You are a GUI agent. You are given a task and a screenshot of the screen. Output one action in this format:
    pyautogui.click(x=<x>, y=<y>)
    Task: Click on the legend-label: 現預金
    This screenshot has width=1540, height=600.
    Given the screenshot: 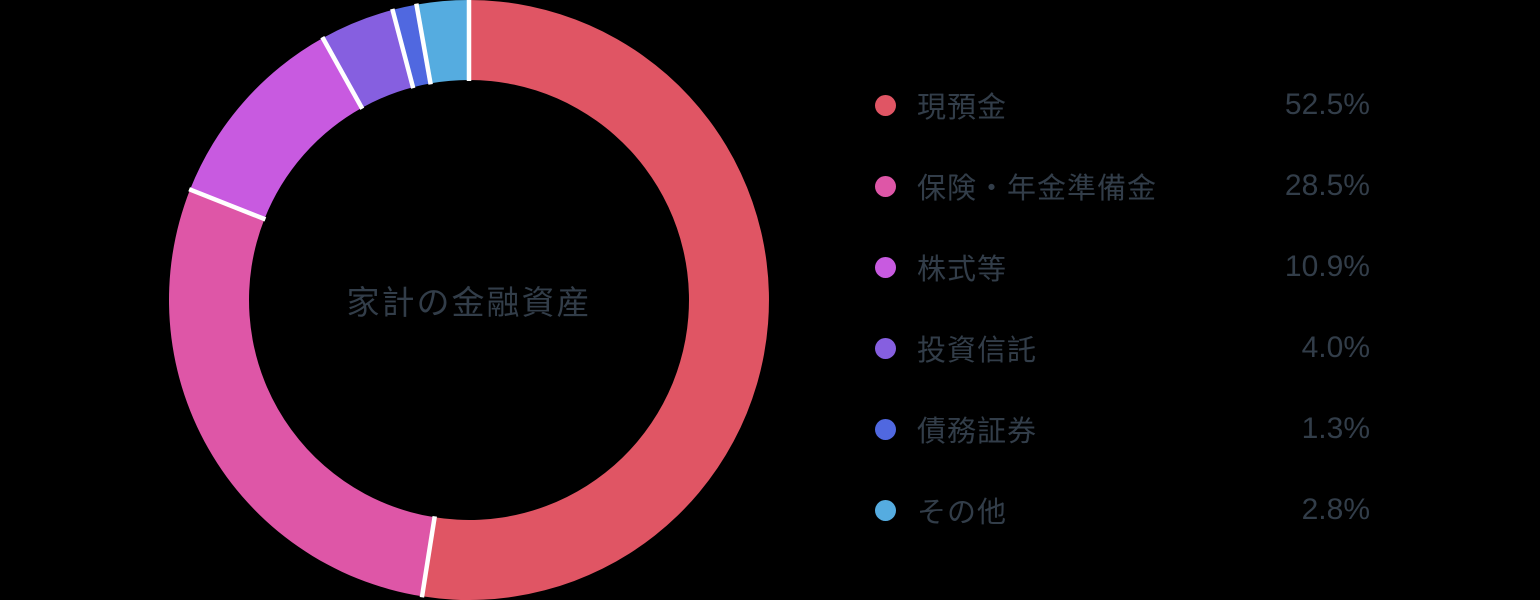 What is the action you would take?
    pyautogui.click(x=962, y=108)
    